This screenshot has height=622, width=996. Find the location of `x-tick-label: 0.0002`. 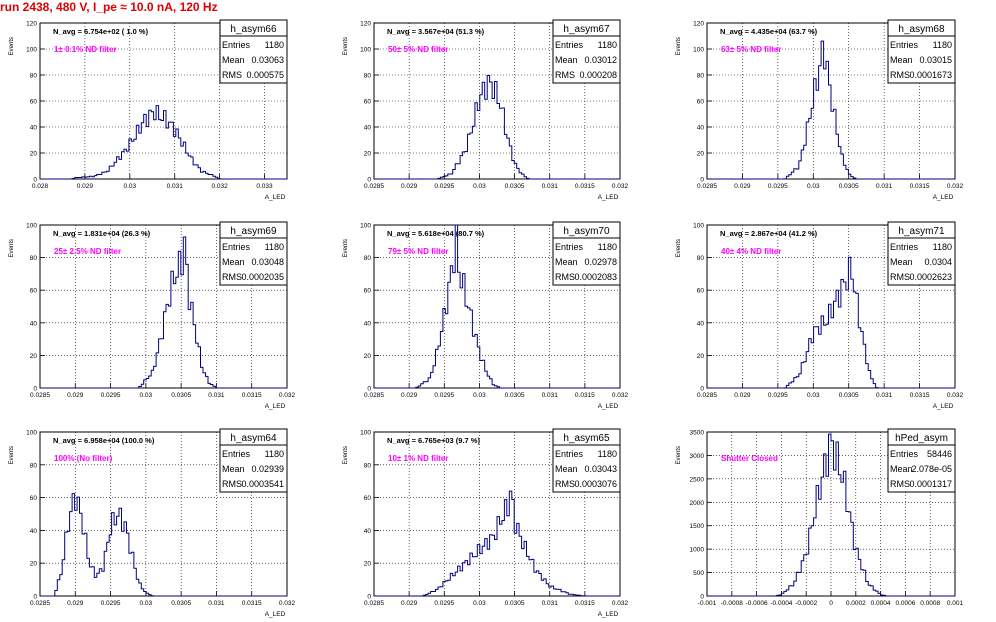

x-tick-label: 0.0002 is located at coordinates (856, 603).